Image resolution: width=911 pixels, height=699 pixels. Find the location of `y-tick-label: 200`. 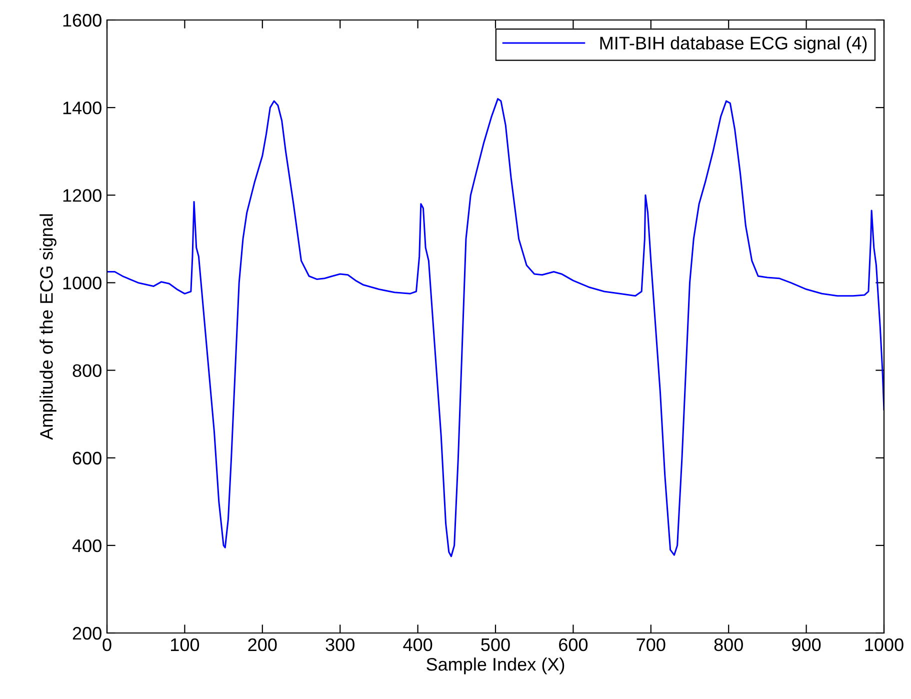

y-tick-label: 200 is located at coordinates (87, 633).